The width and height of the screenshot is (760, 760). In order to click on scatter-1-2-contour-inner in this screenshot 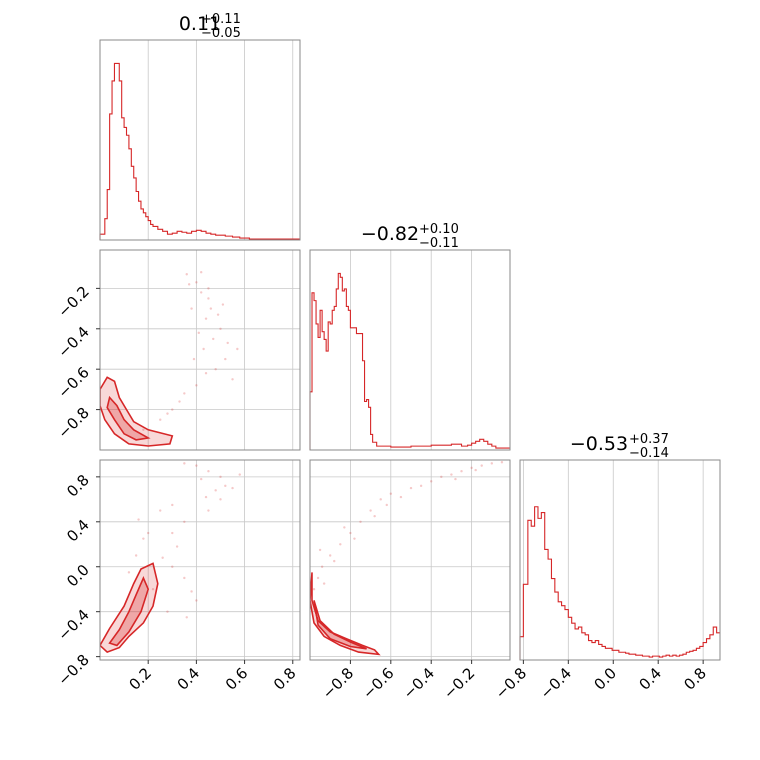, I will do `click(340, 625)`.